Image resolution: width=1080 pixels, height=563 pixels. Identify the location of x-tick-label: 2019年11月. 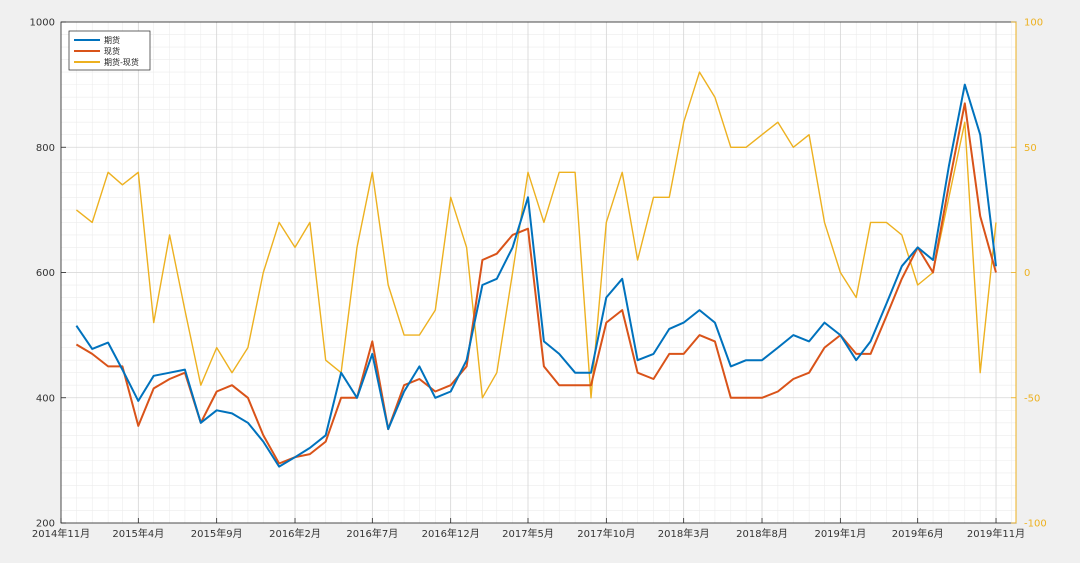
(996, 533).